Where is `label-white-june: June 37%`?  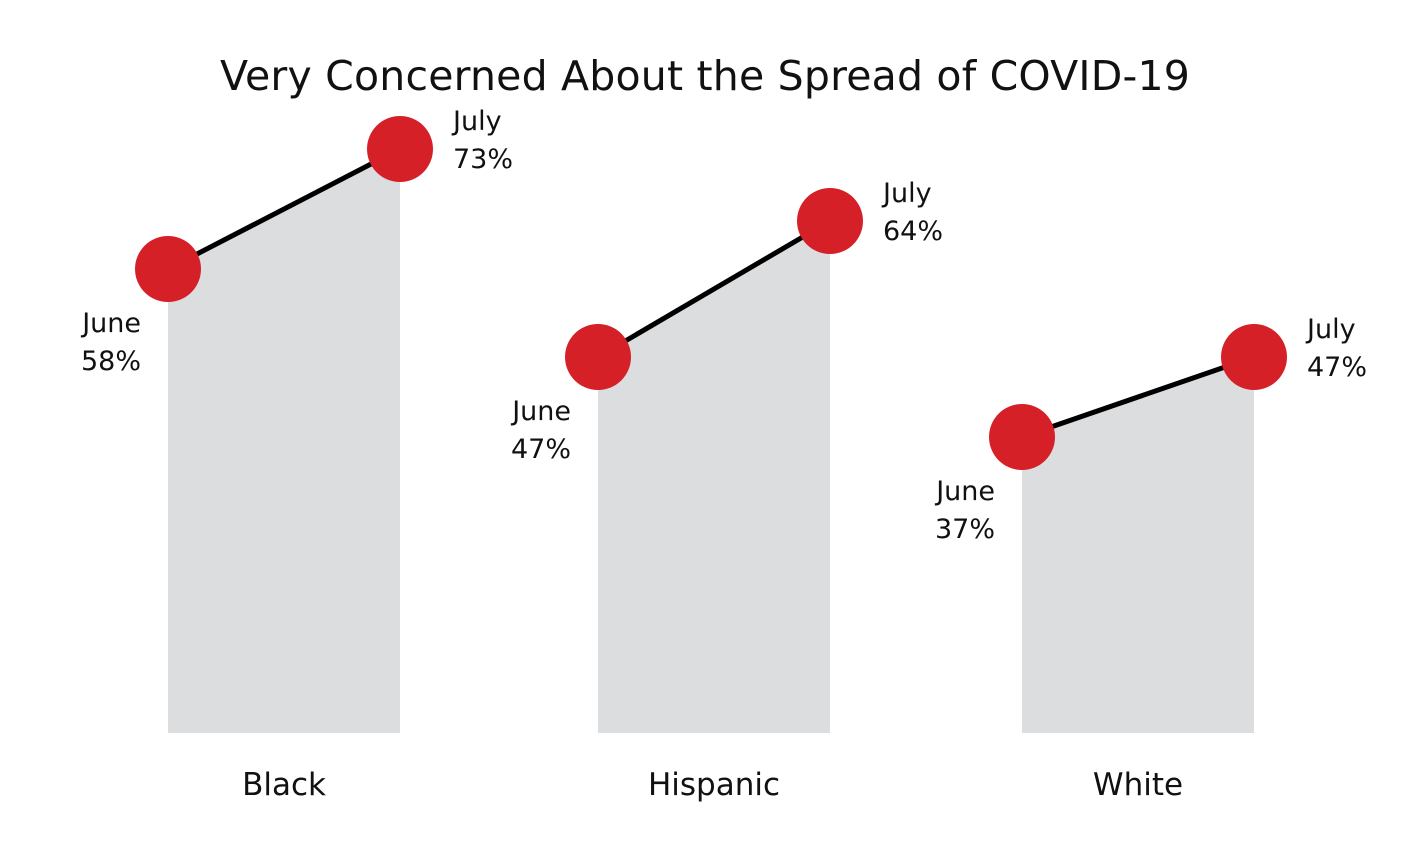 label-white-june: June 37% is located at coordinates (964, 510).